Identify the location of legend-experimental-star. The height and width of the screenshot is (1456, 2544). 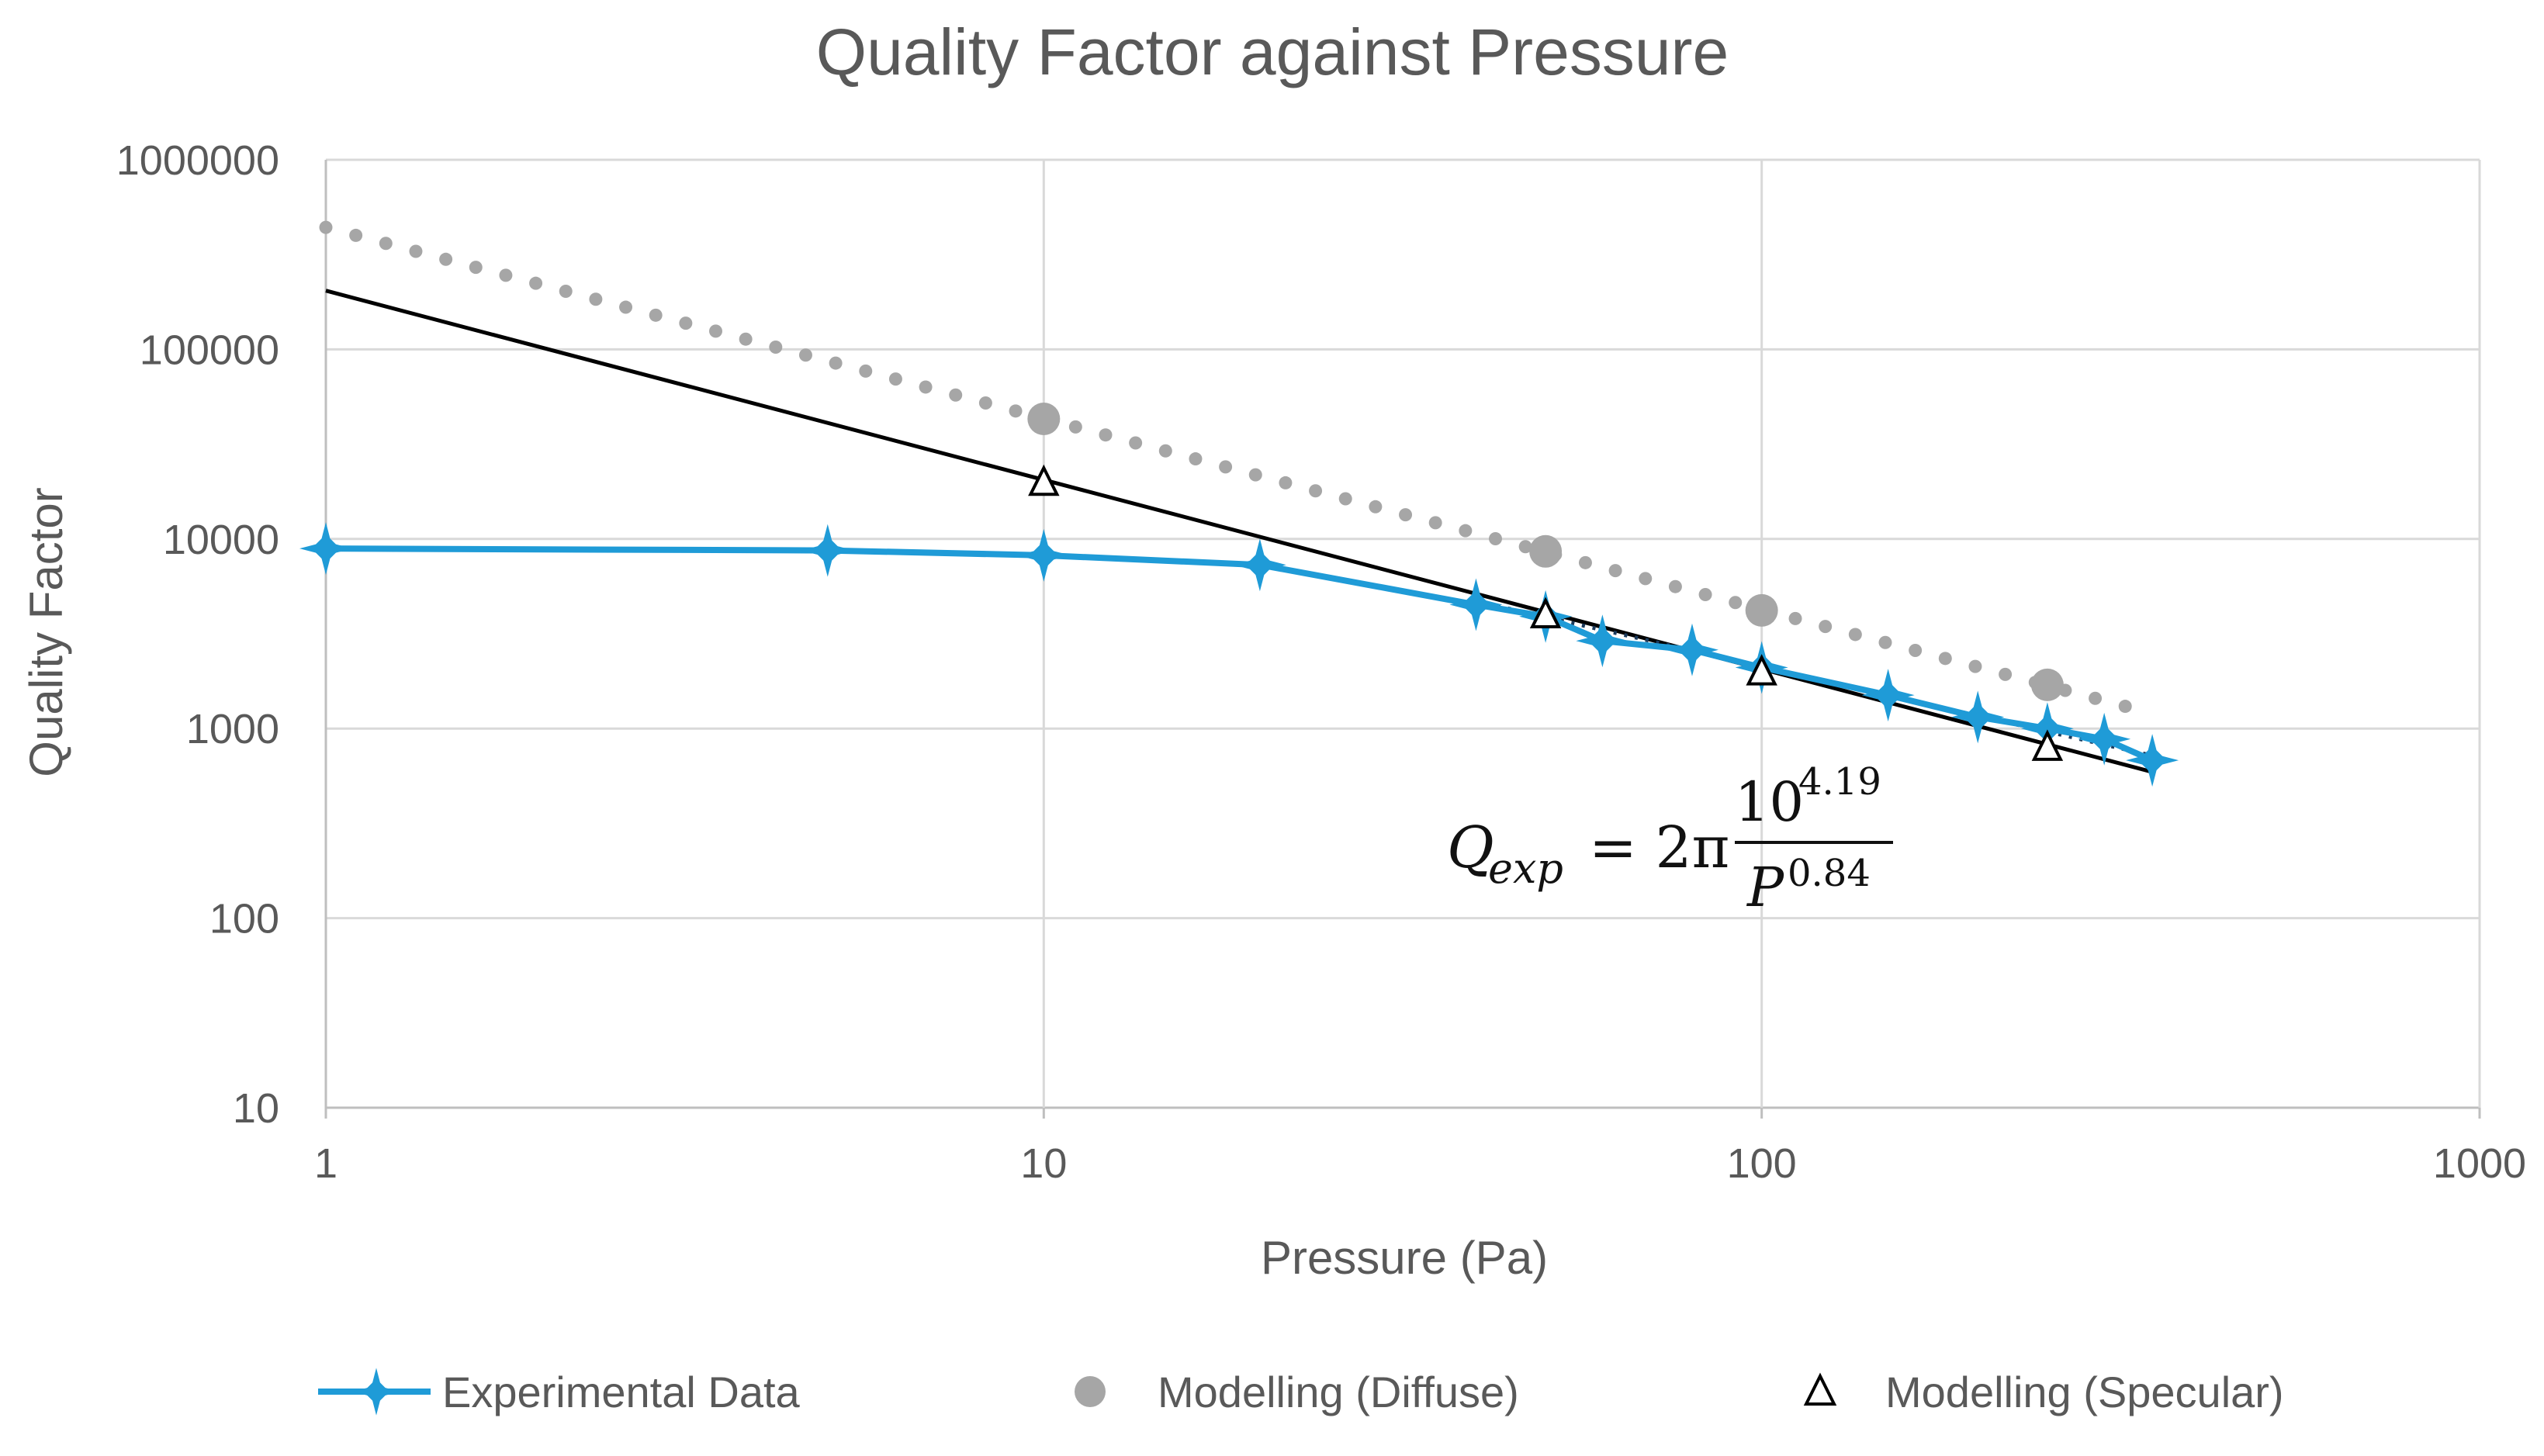
(376, 1392).